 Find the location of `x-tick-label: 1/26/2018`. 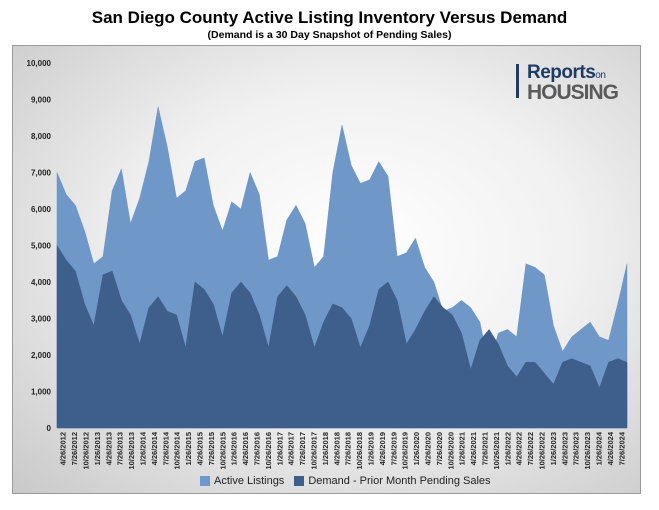

x-tick-label: 1/26/2018 is located at coordinates (325, 448).